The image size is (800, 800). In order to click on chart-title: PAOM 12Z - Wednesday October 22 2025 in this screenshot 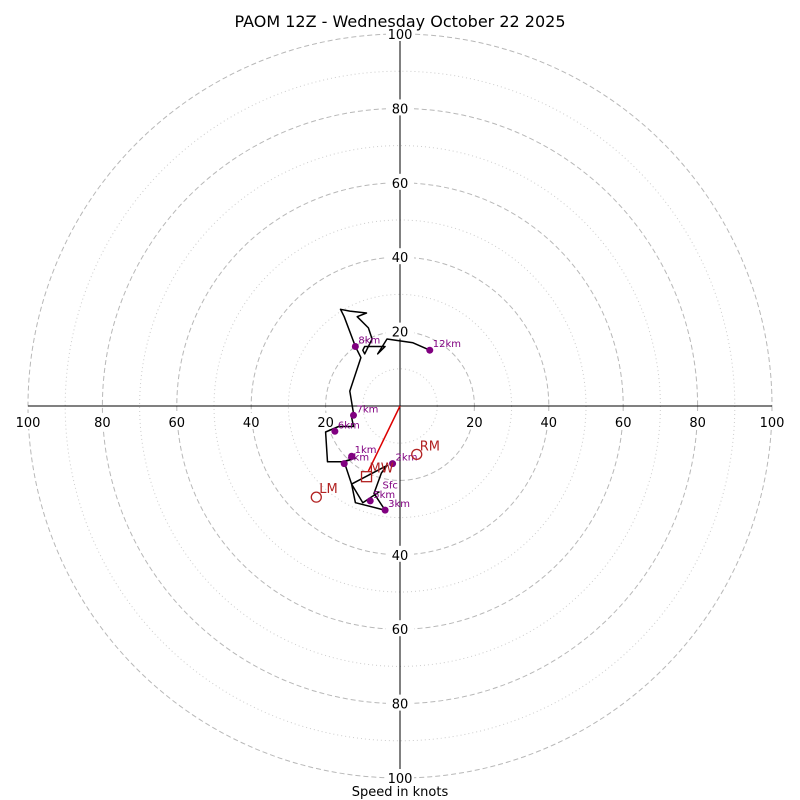, I will do `click(399, 21)`.